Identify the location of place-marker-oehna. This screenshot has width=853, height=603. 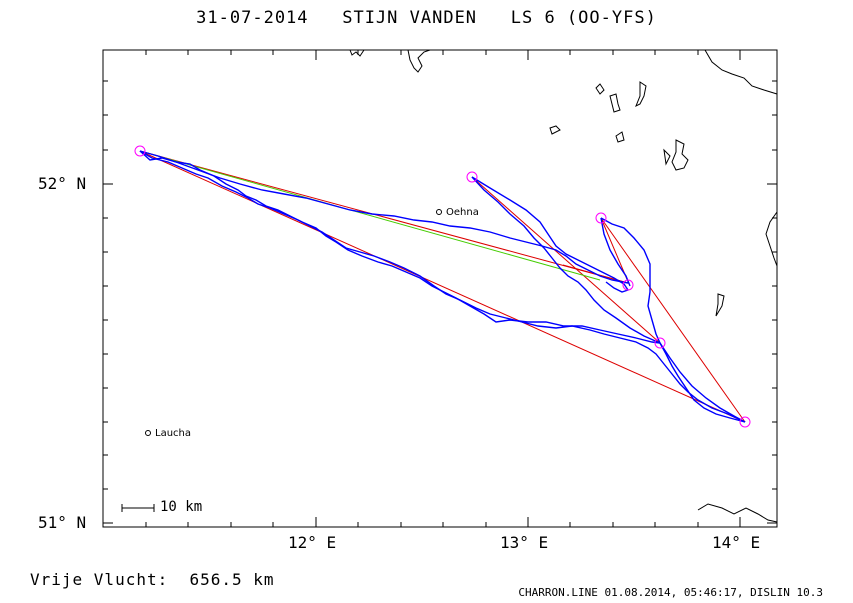
(439, 212).